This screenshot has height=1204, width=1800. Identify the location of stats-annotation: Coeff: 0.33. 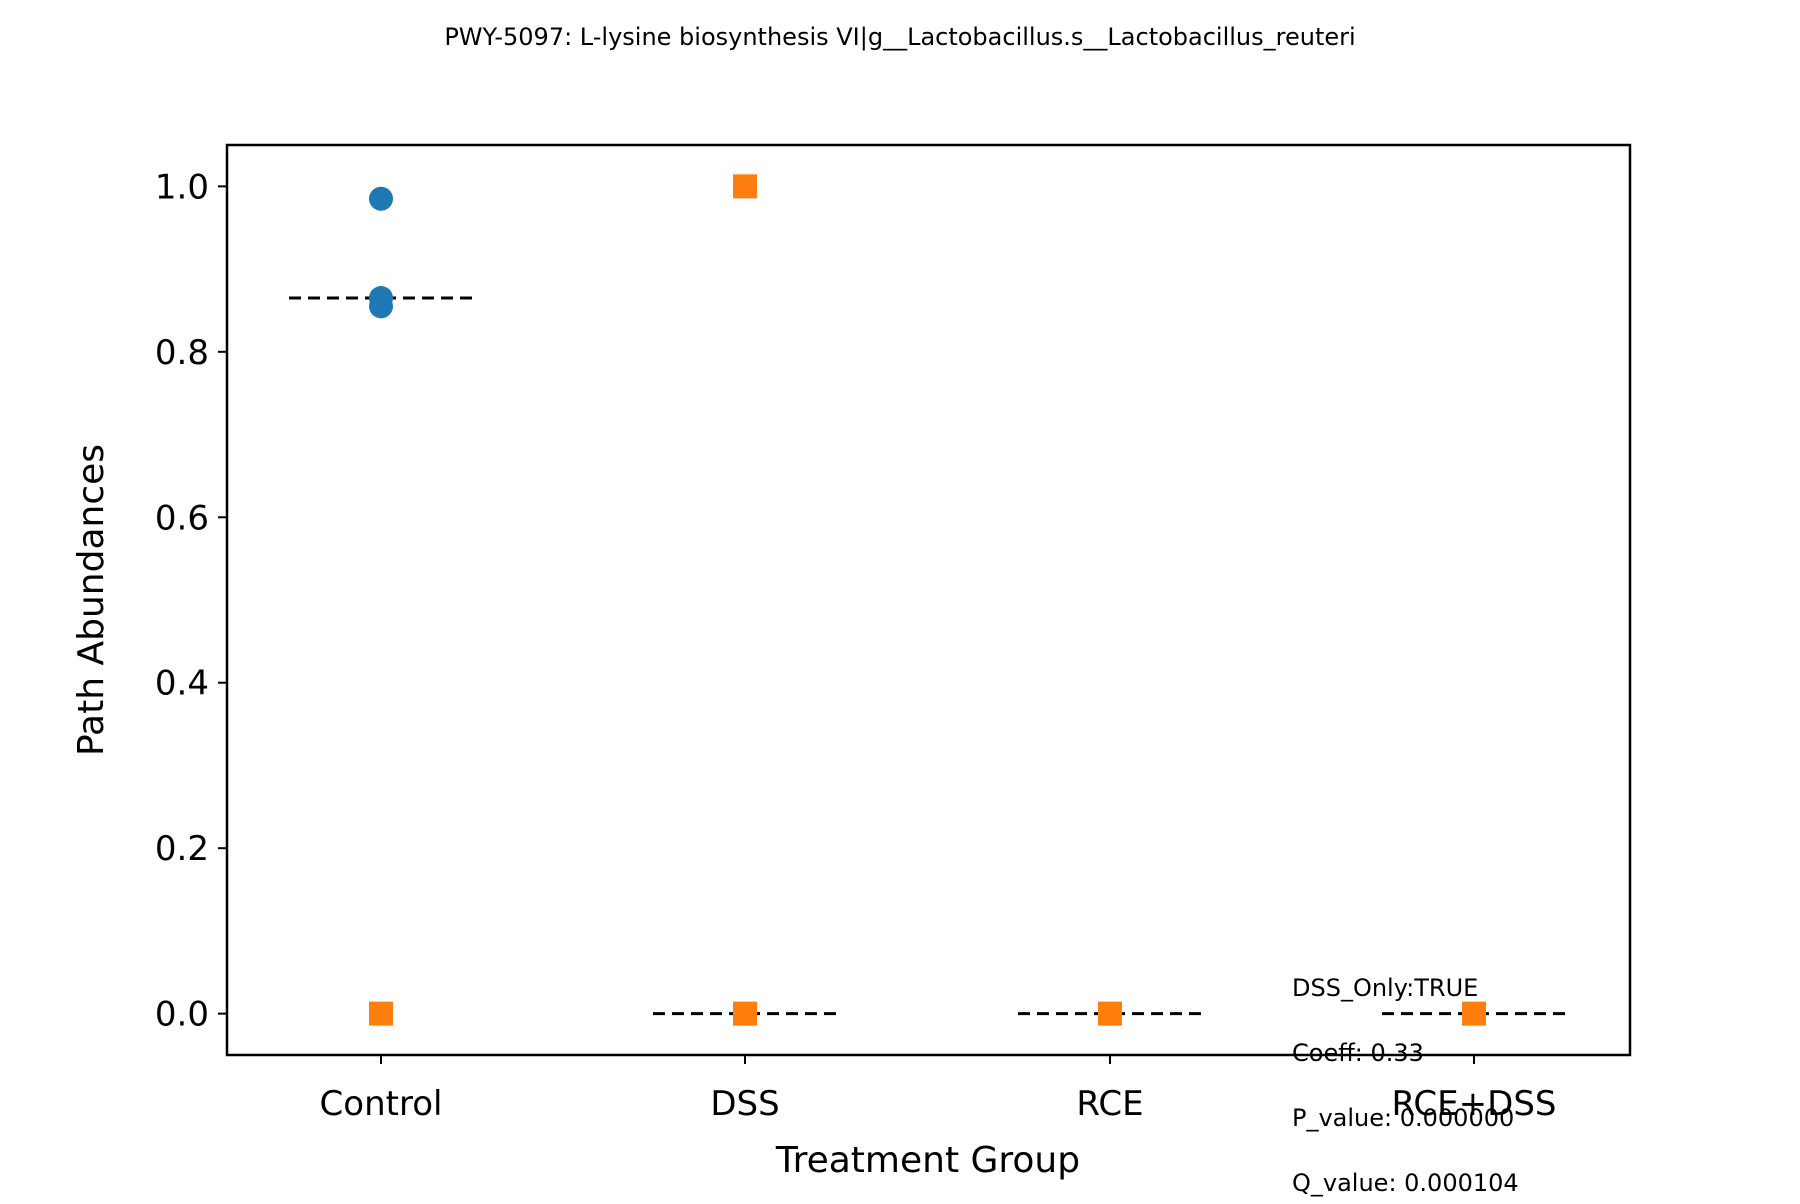
(1358, 1053).